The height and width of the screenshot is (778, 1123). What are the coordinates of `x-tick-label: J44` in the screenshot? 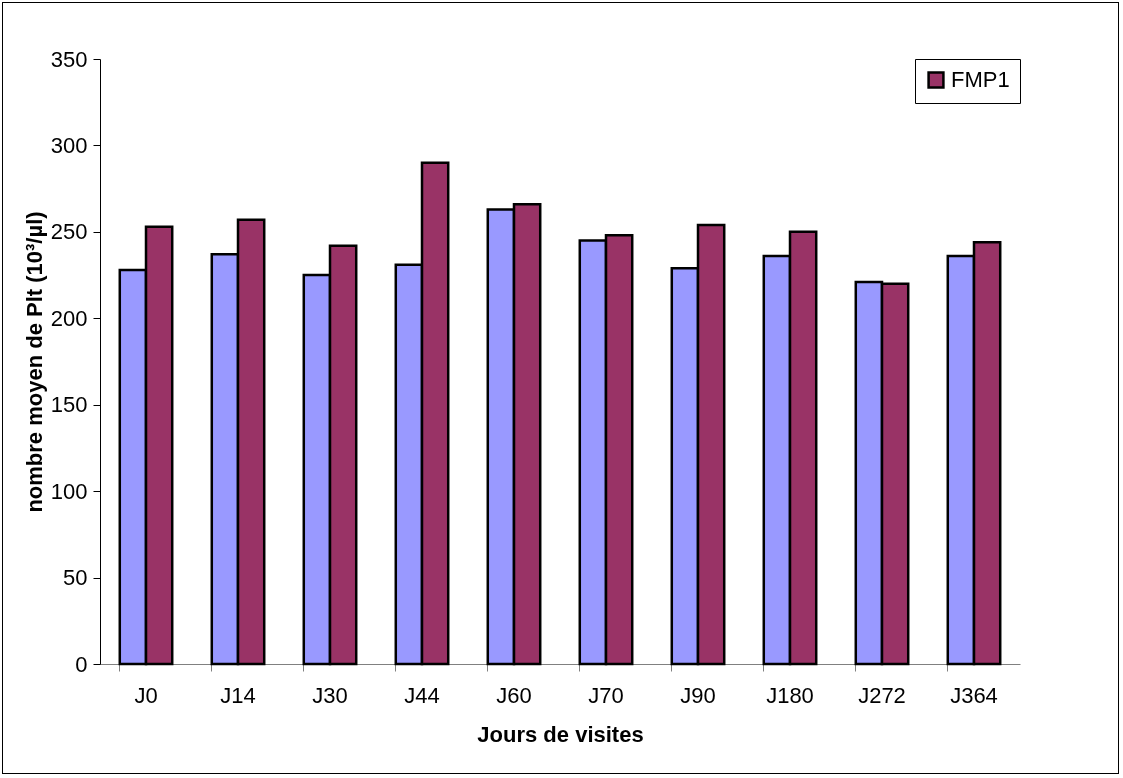 It's located at (422, 695).